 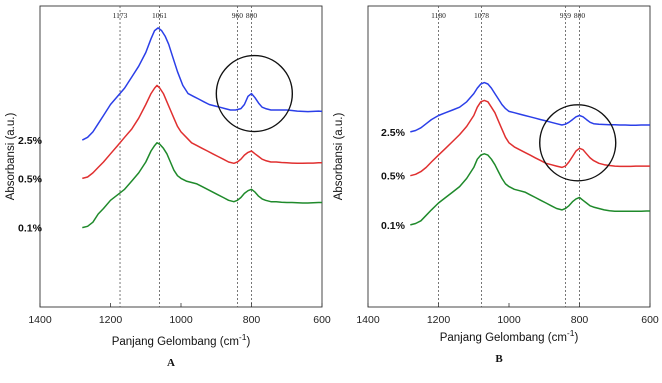 I want to click on reference-line-label: 1061, so click(x=159, y=15).